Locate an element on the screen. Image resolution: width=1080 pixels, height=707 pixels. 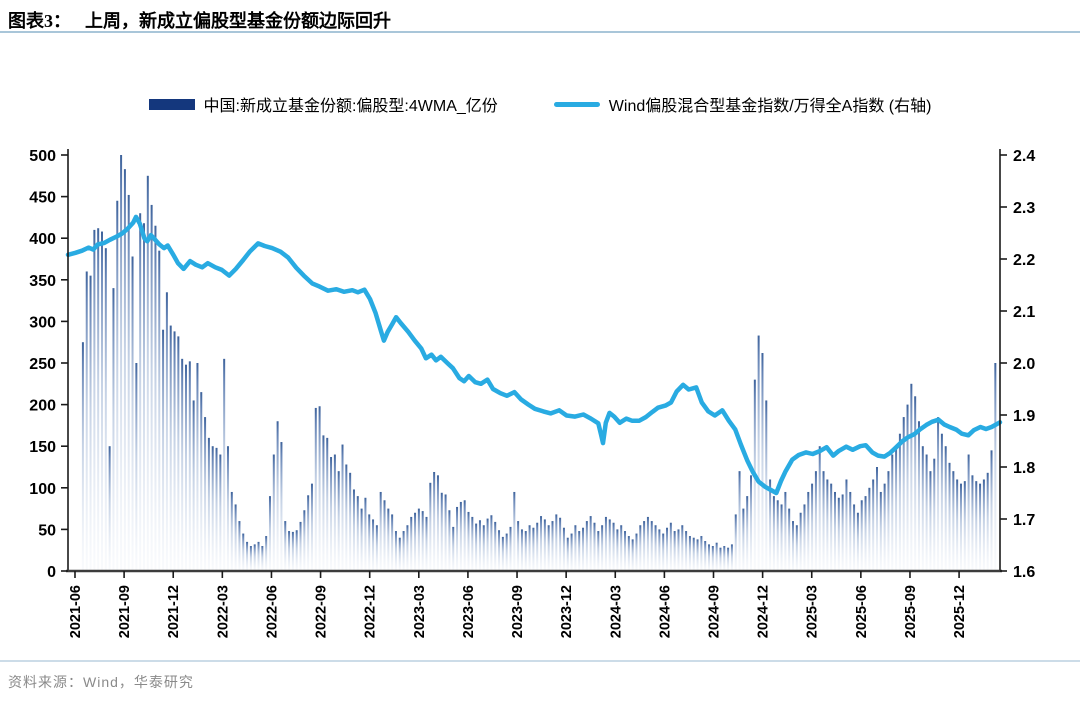
right-axis: 1.6 1.7 1.8 1.9 2.0 2.1 2.2 2.3 2.4 is located at coordinates (1017, 364).